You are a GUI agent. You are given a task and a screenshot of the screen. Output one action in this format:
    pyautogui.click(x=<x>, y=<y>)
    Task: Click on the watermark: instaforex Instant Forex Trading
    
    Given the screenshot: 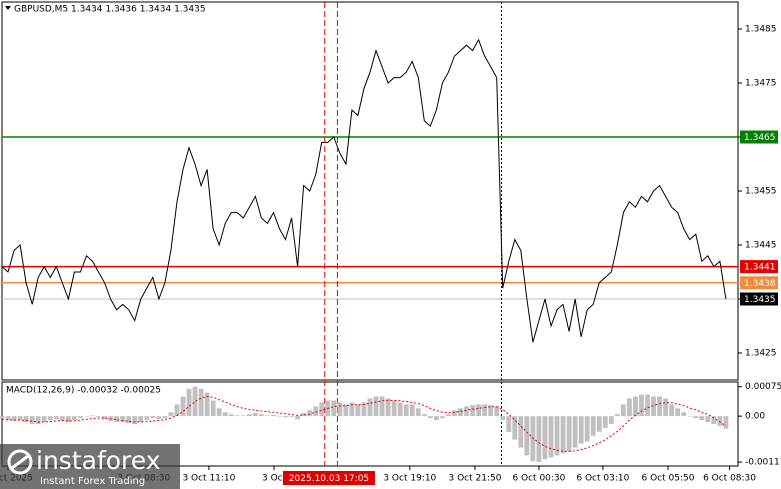 What is the action you would take?
    pyautogui.click(x=90, y=466)
    